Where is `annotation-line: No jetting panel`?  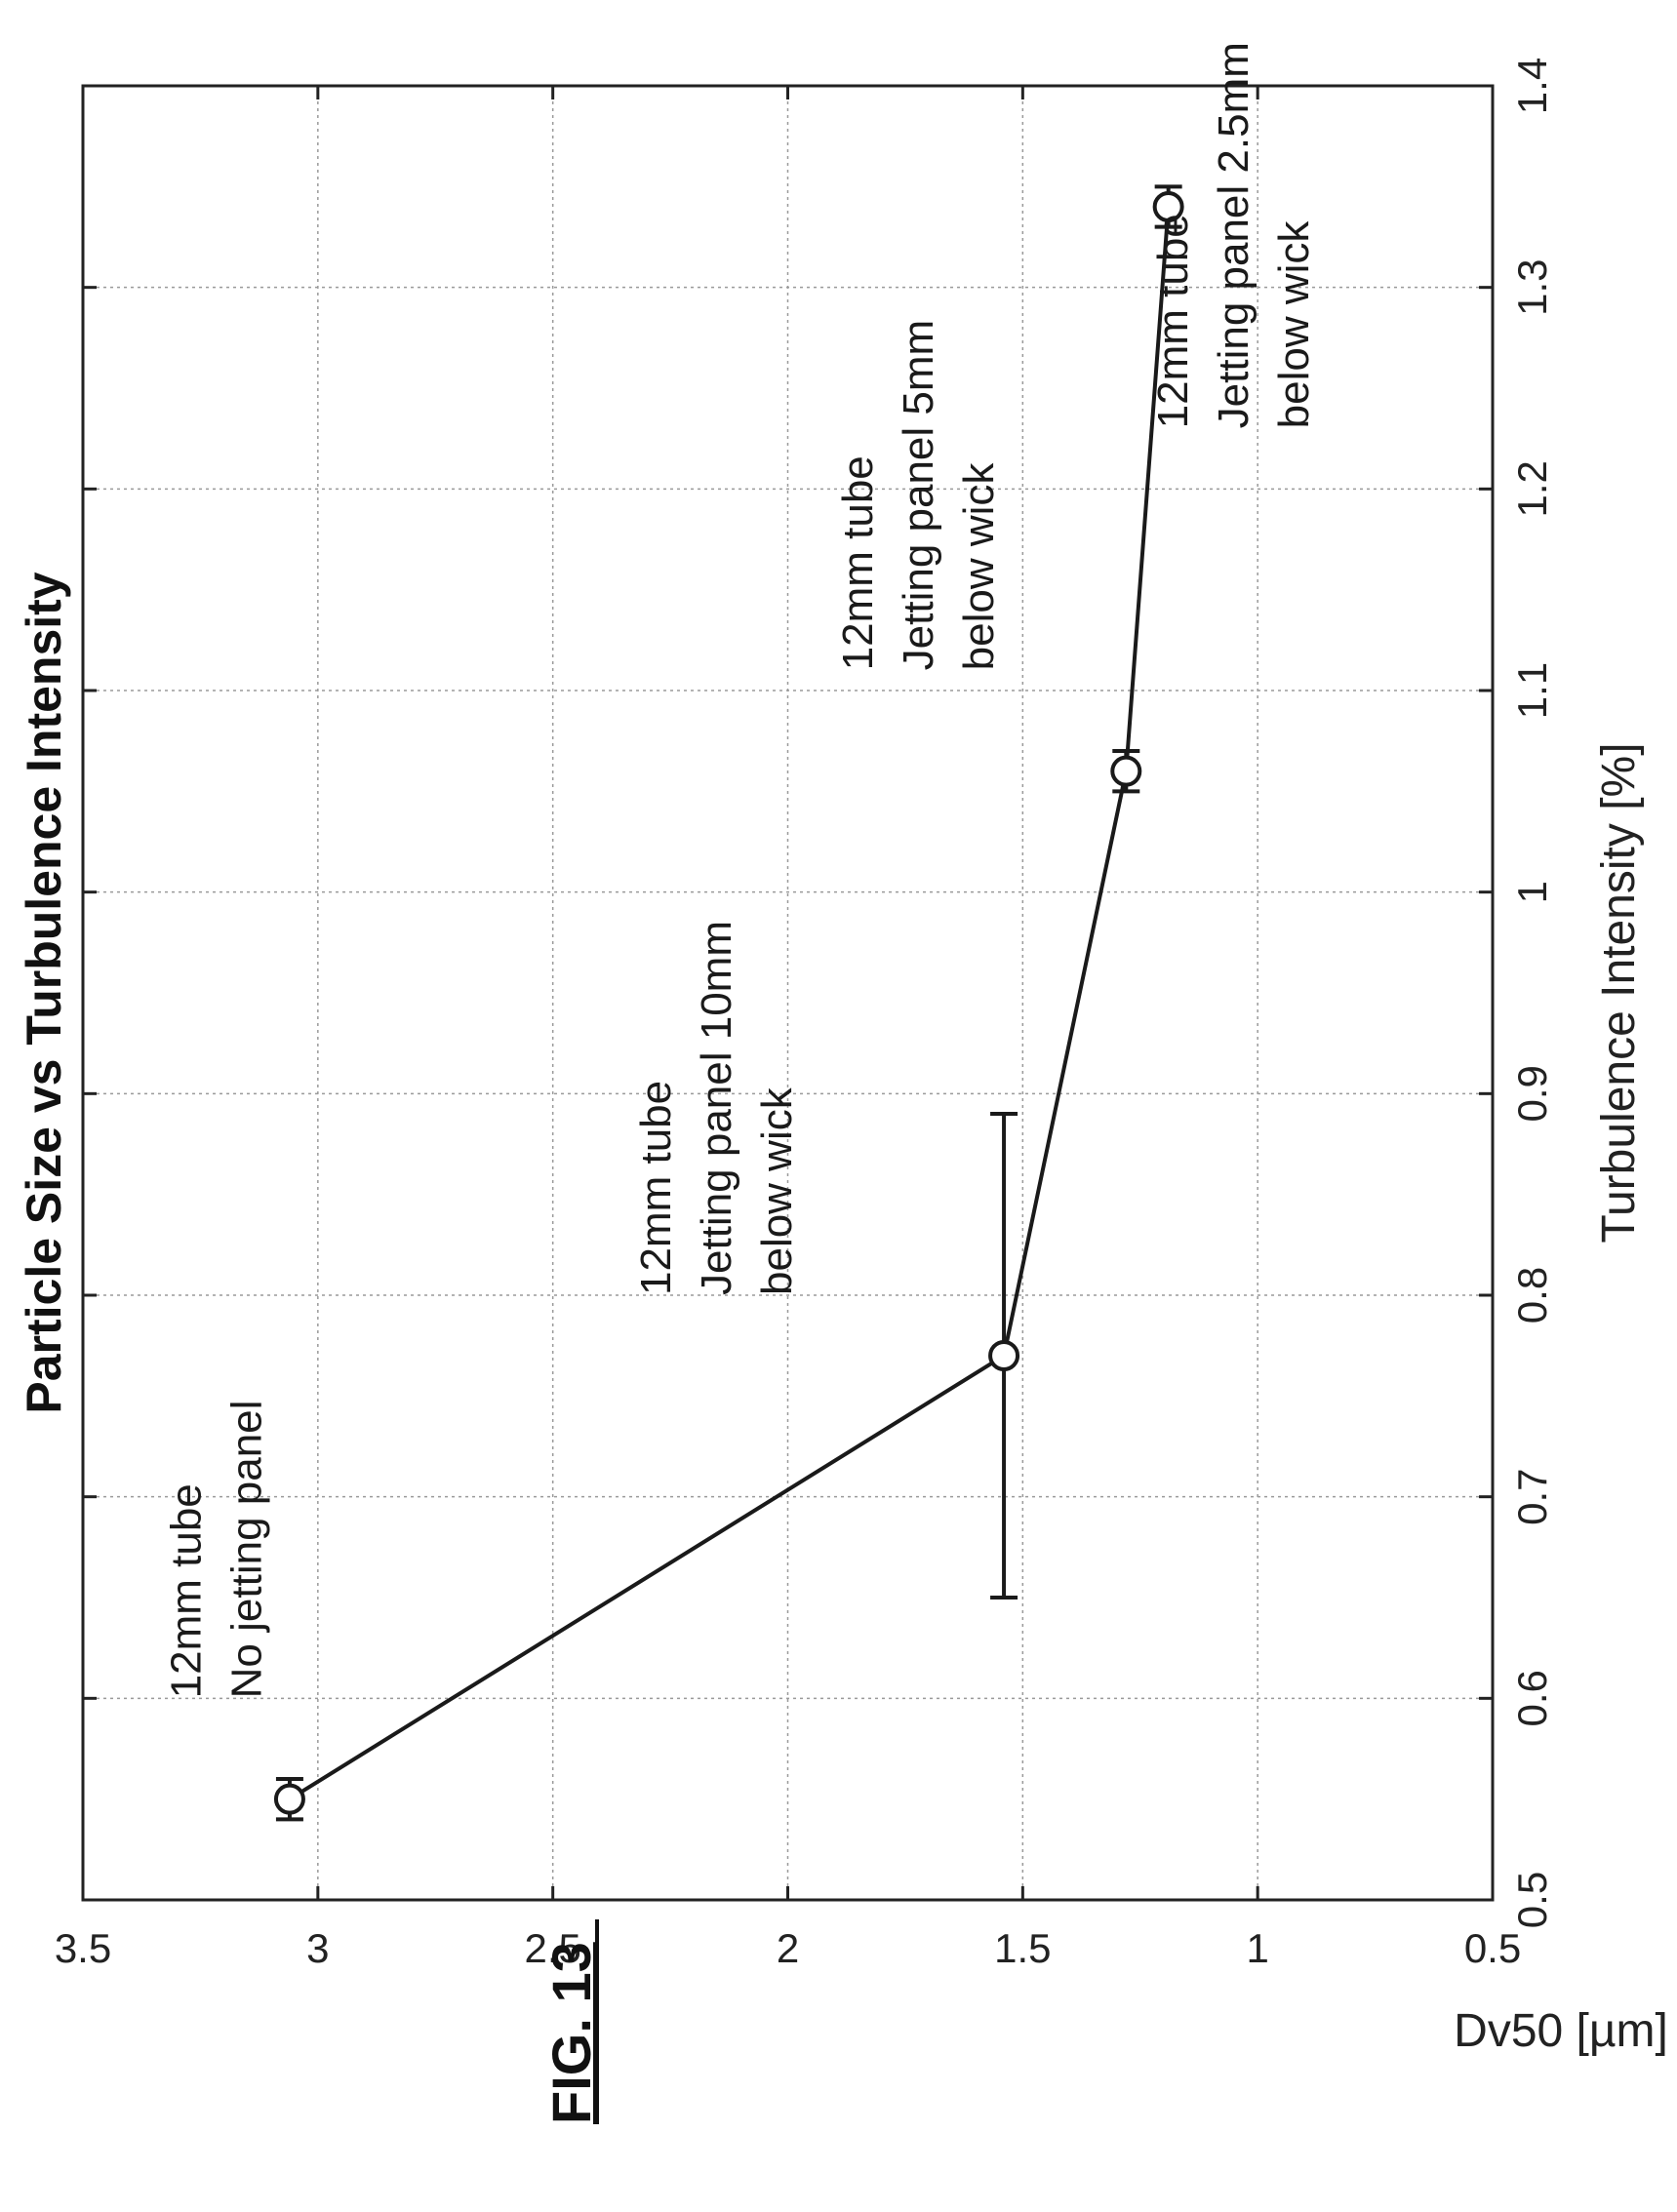
annotation-line: No jetting panel is located at coordinates (246, 1550).